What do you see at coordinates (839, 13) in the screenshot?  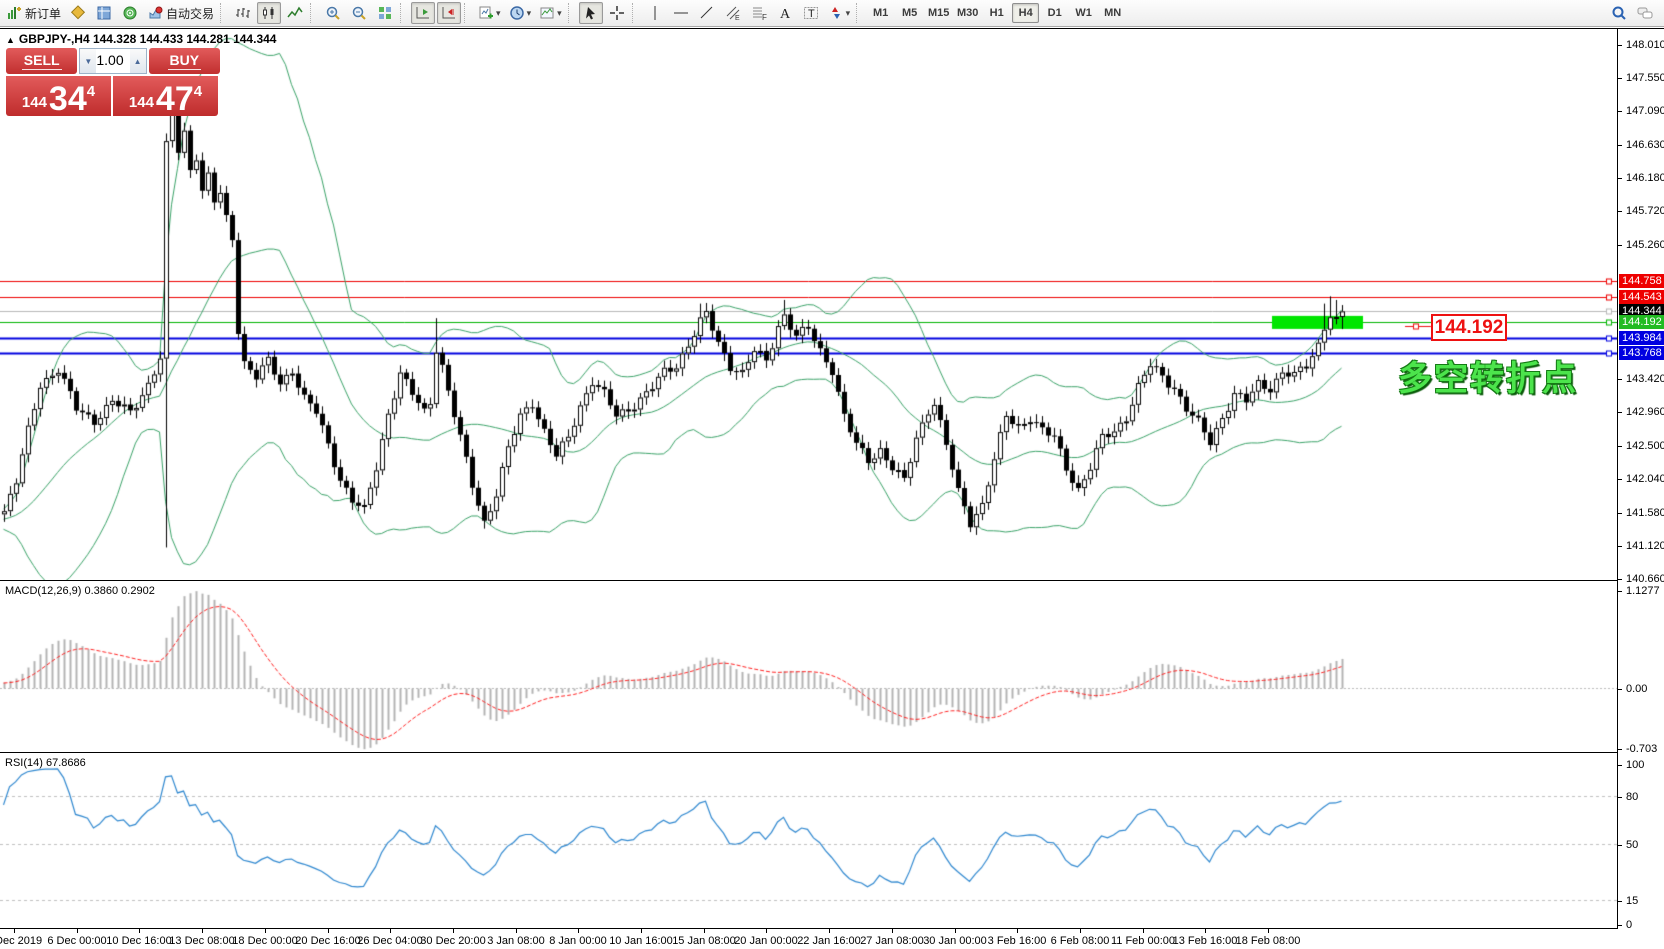 I see `arrows-button: ▾` at bounding box center [839, 13].